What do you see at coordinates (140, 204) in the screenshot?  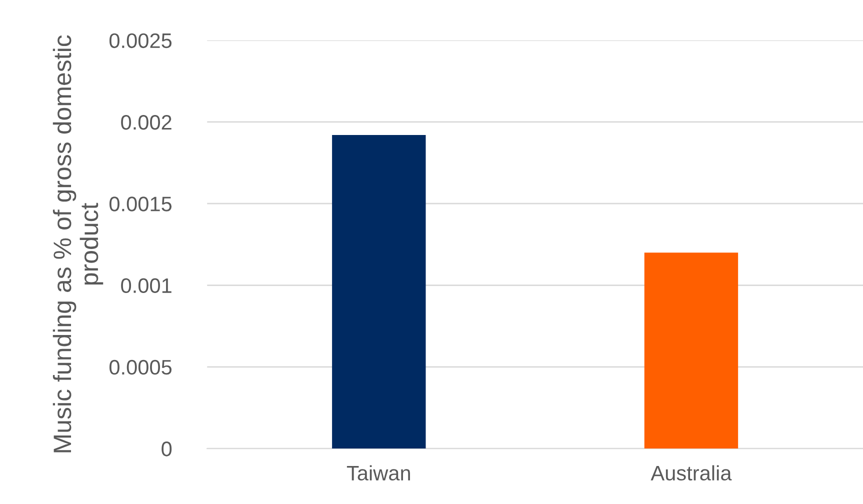 I see `y-tick-label: 0.0015` at bounding box center [140, 204].